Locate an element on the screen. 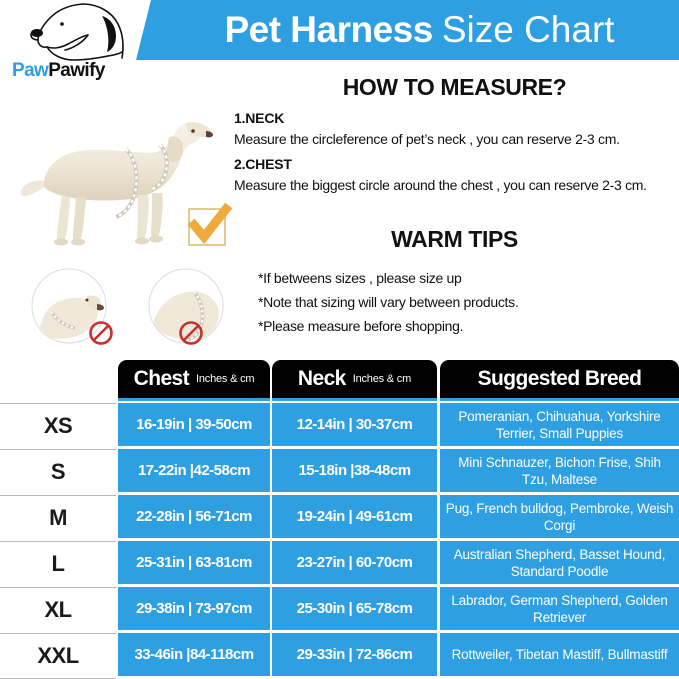 Image resolution: width=679 pixels, height=679 pixels. dog-neck-wrong-measure-photo is located at coordinates (69, 306).